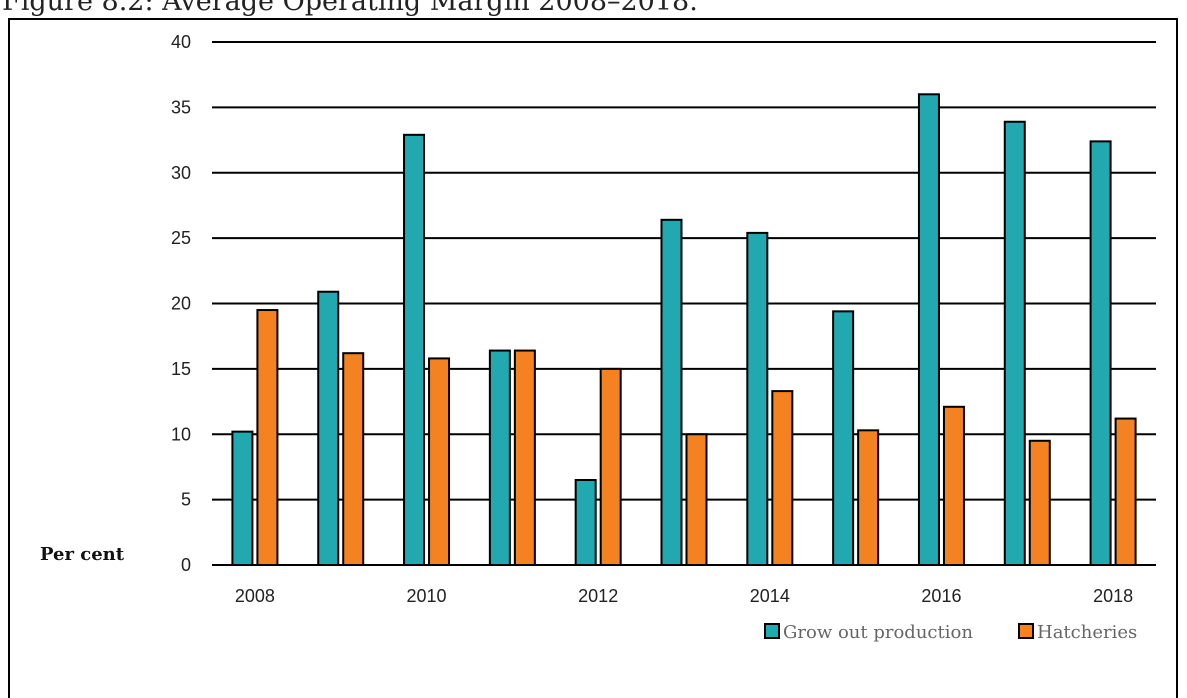 This screenshot has height=698, width=1187. I want to click on bar-grow-out-production-2013, so click(671, 392).